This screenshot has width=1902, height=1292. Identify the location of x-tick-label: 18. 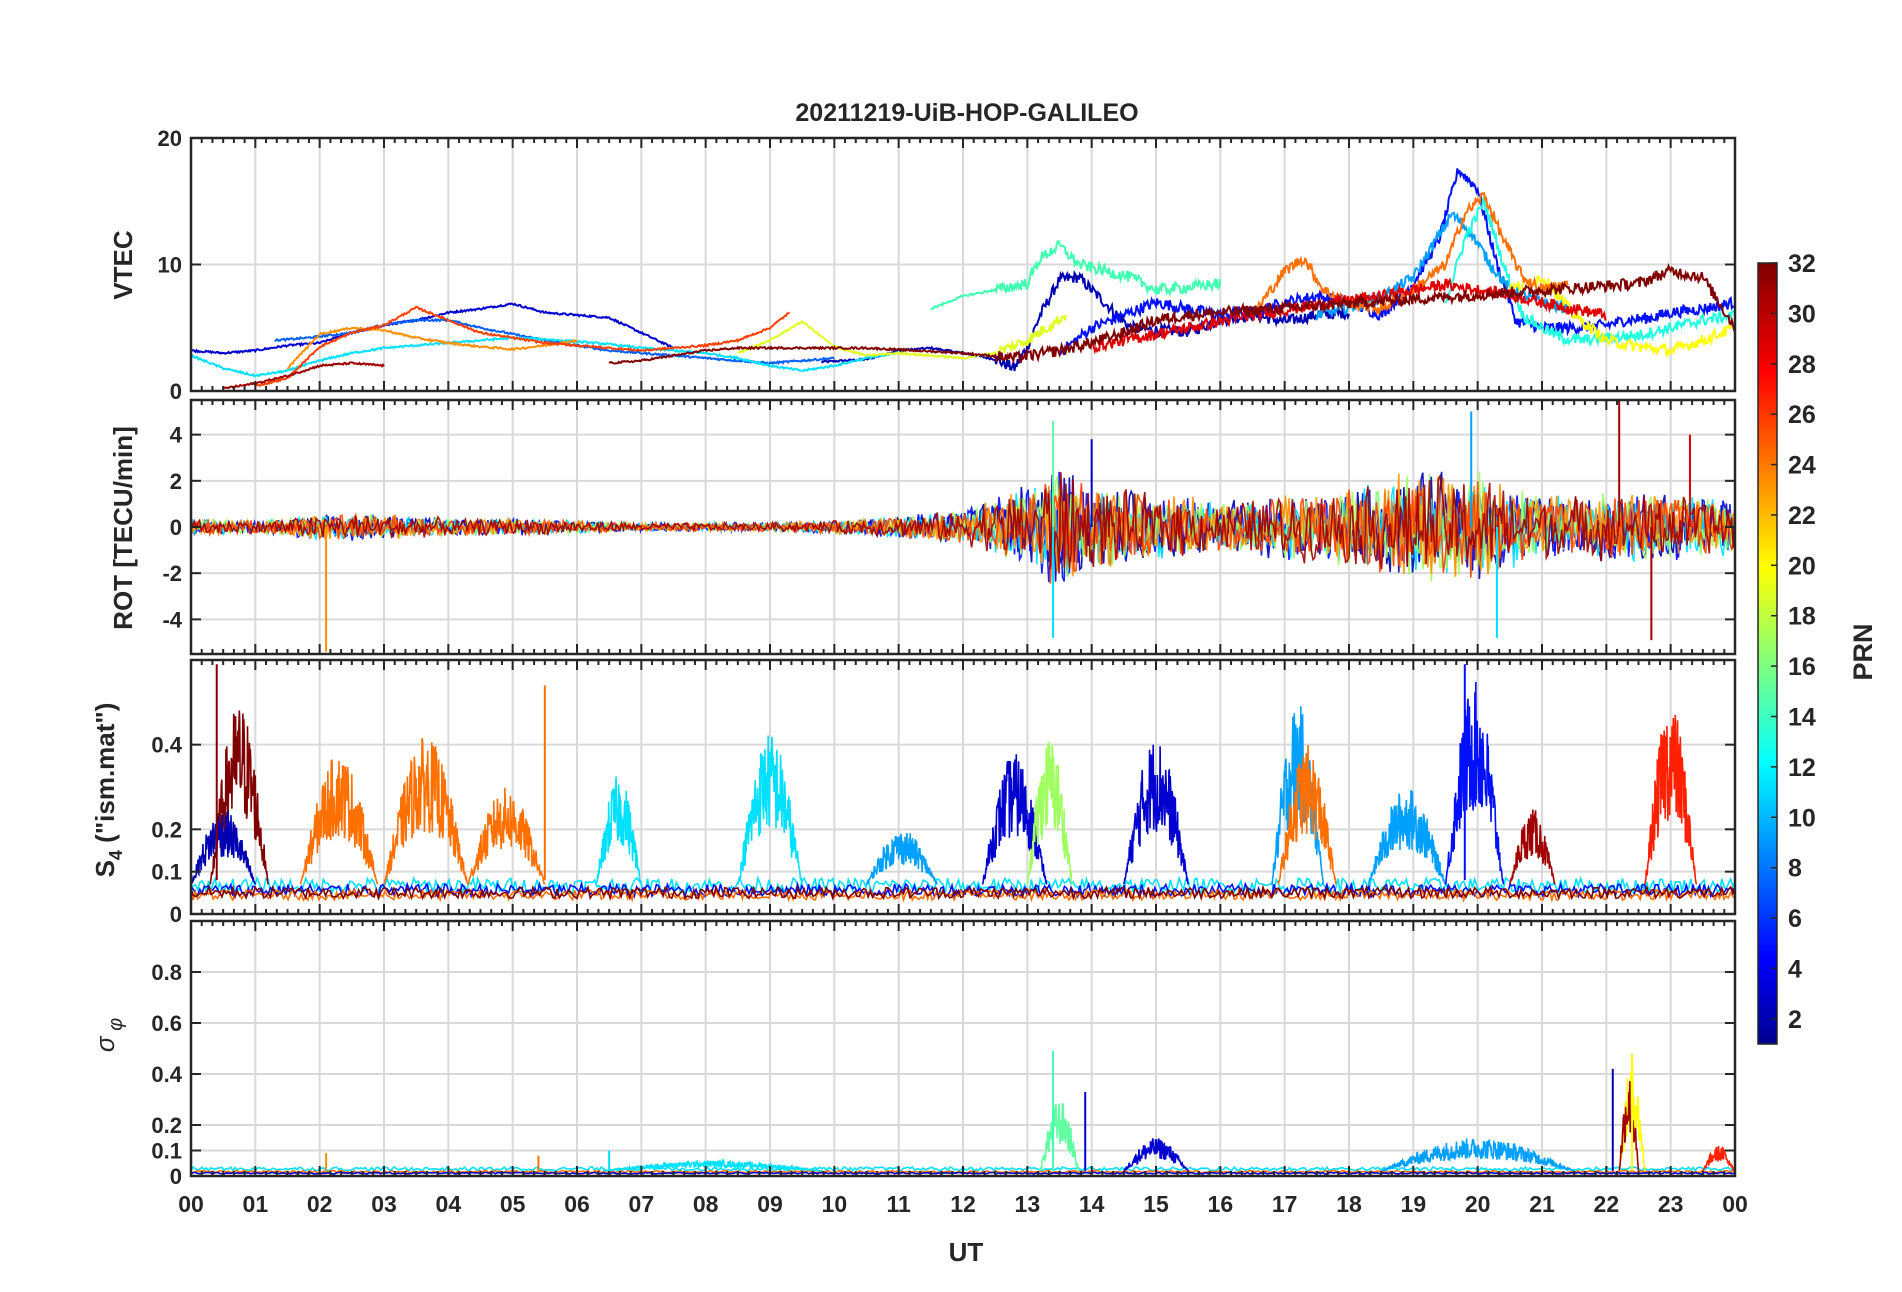
(1349, 1204).